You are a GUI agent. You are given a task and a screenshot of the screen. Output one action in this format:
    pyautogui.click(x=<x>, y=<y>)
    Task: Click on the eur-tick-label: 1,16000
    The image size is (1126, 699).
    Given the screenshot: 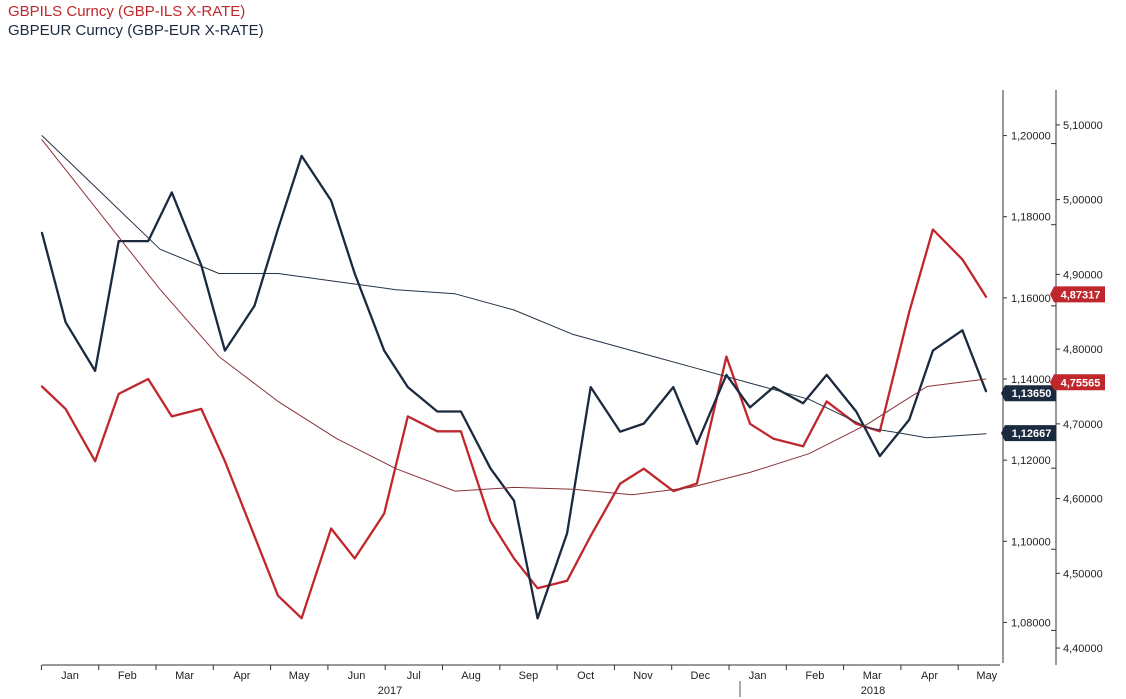 What is the action you would take?
    pyautogui.click(x=1031, y=299)
    